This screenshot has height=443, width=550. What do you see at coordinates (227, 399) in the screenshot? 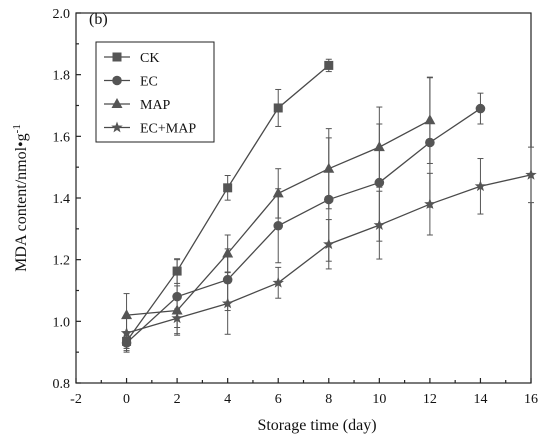
I see `x-tick-label: 4` at bounding box center [227, 399].